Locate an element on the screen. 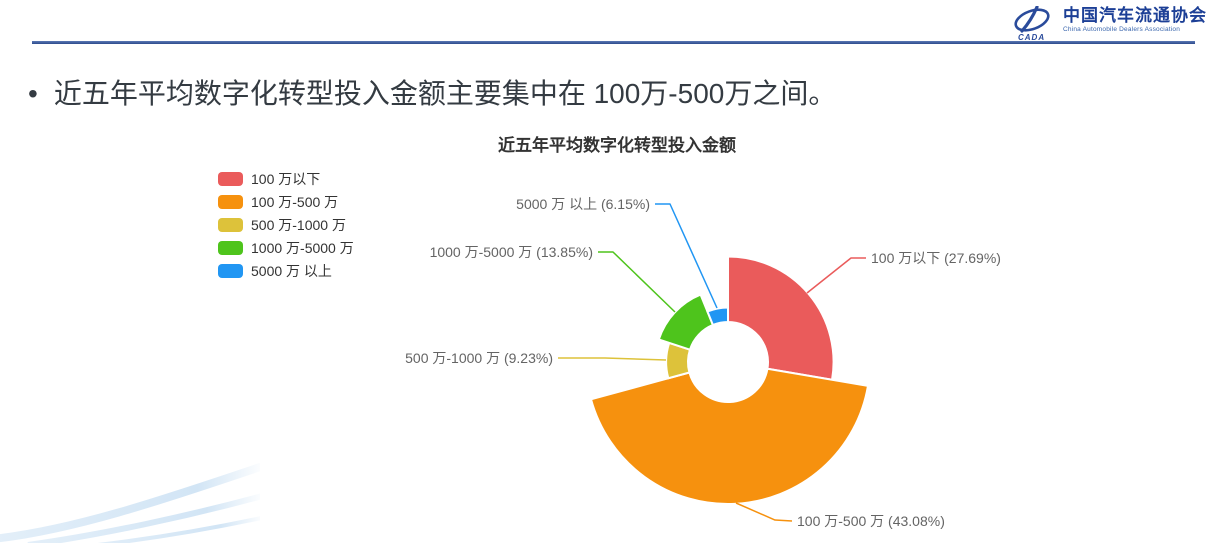  bullet-point: • 近五年平均数字化转型投入金额主要集中在 100万-500万之间。 is located at coordinates (432, 94).